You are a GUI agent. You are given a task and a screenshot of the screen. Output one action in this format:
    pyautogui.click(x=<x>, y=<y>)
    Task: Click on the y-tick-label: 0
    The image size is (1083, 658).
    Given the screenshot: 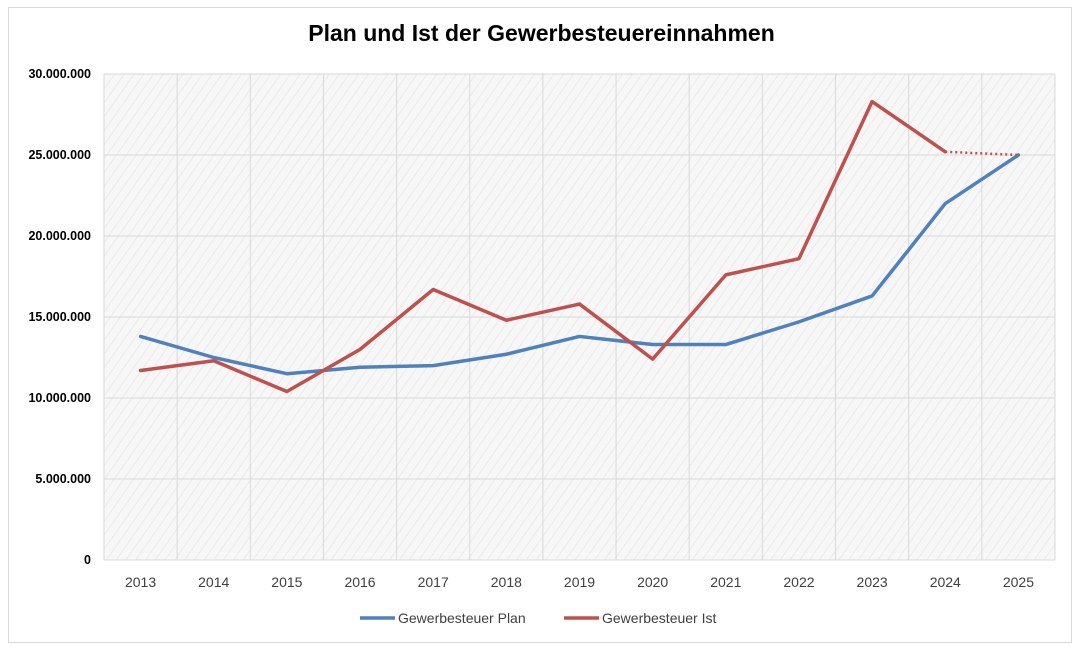 What is the action you would take?
    pyautogui.click(x=87, y=560)
    